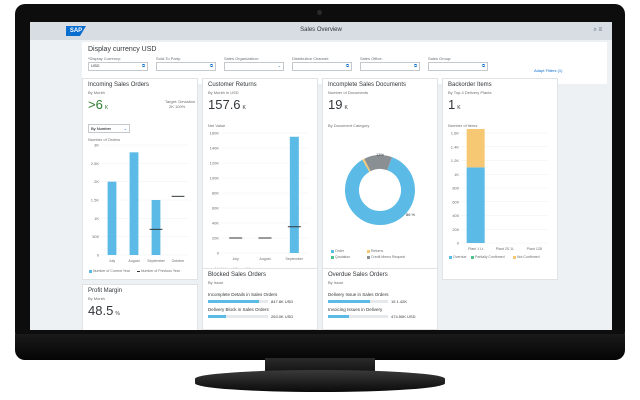  I want to click on card-title: Profit Margin, so click(105, 291).